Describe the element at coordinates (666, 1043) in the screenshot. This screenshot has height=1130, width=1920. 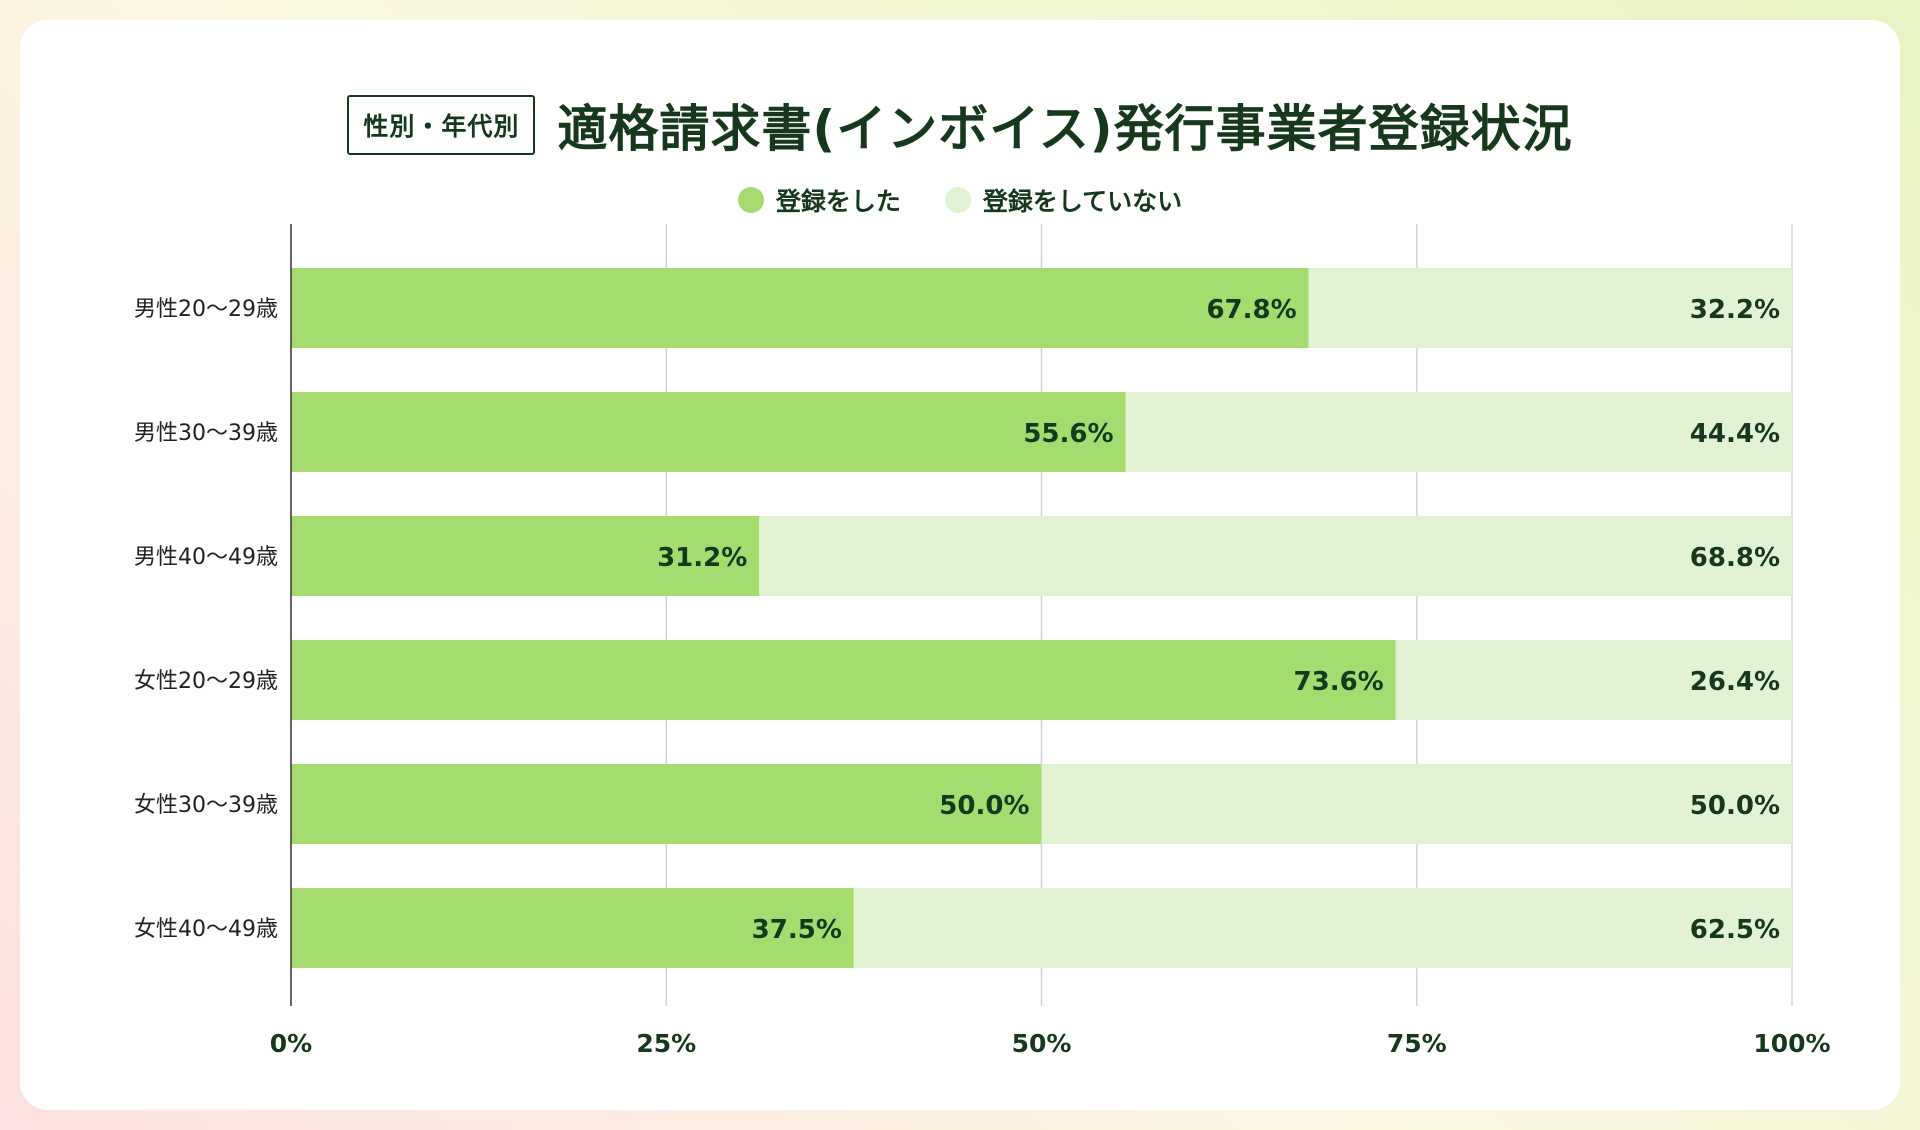
I see `x-tick-label: 25%` at that location.